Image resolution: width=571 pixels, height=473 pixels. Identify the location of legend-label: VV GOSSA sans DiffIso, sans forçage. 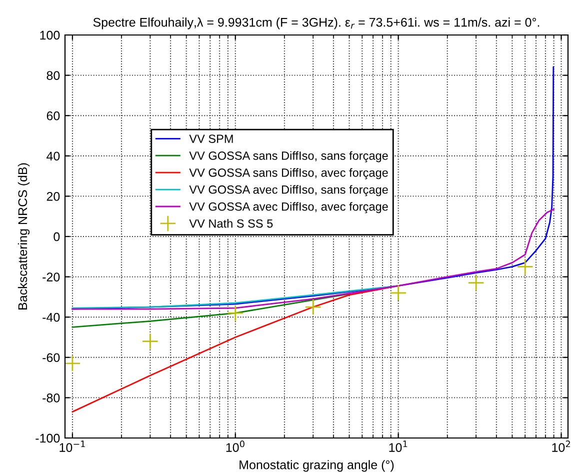
(288, 156).